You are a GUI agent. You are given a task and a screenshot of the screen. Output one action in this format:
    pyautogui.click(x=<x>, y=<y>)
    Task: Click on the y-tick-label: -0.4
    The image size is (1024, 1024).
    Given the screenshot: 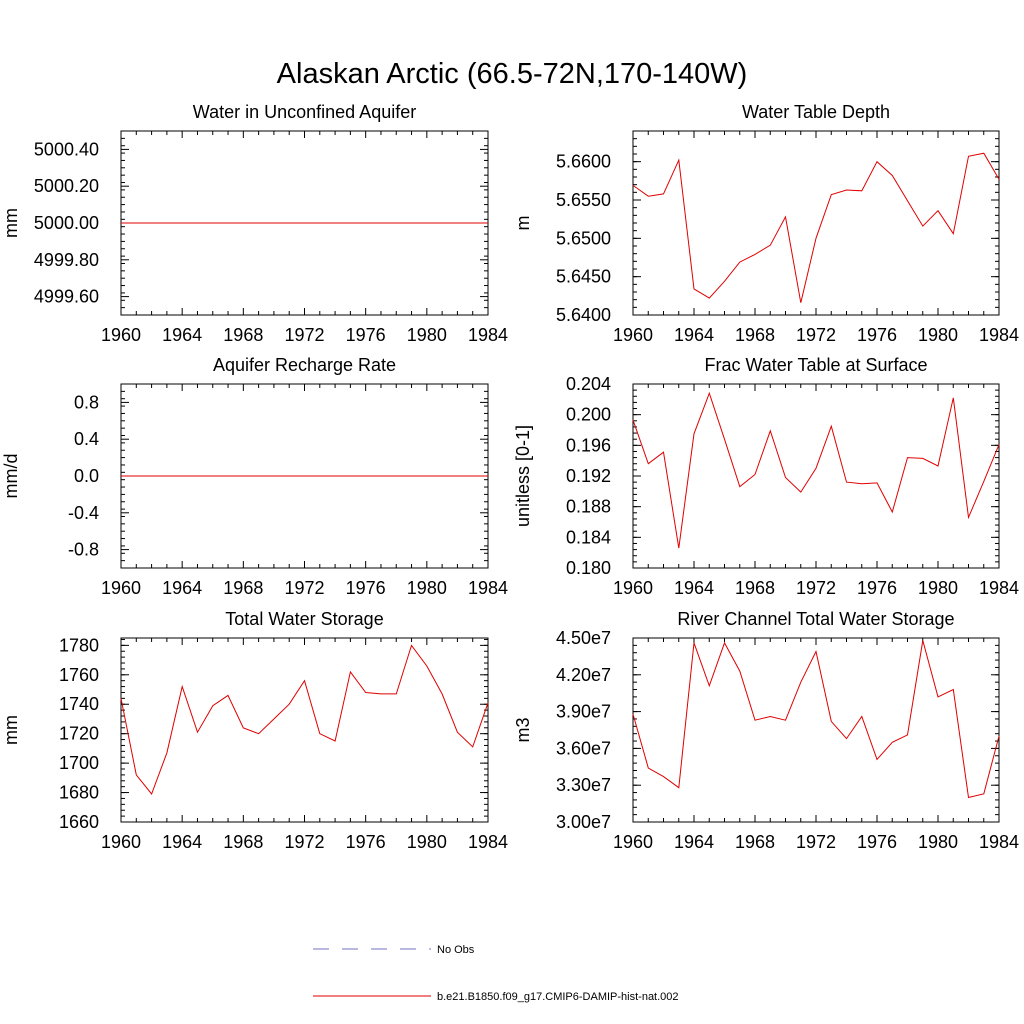 What is the action you would take?
    pyautogui.click(x=83, y=513)
    